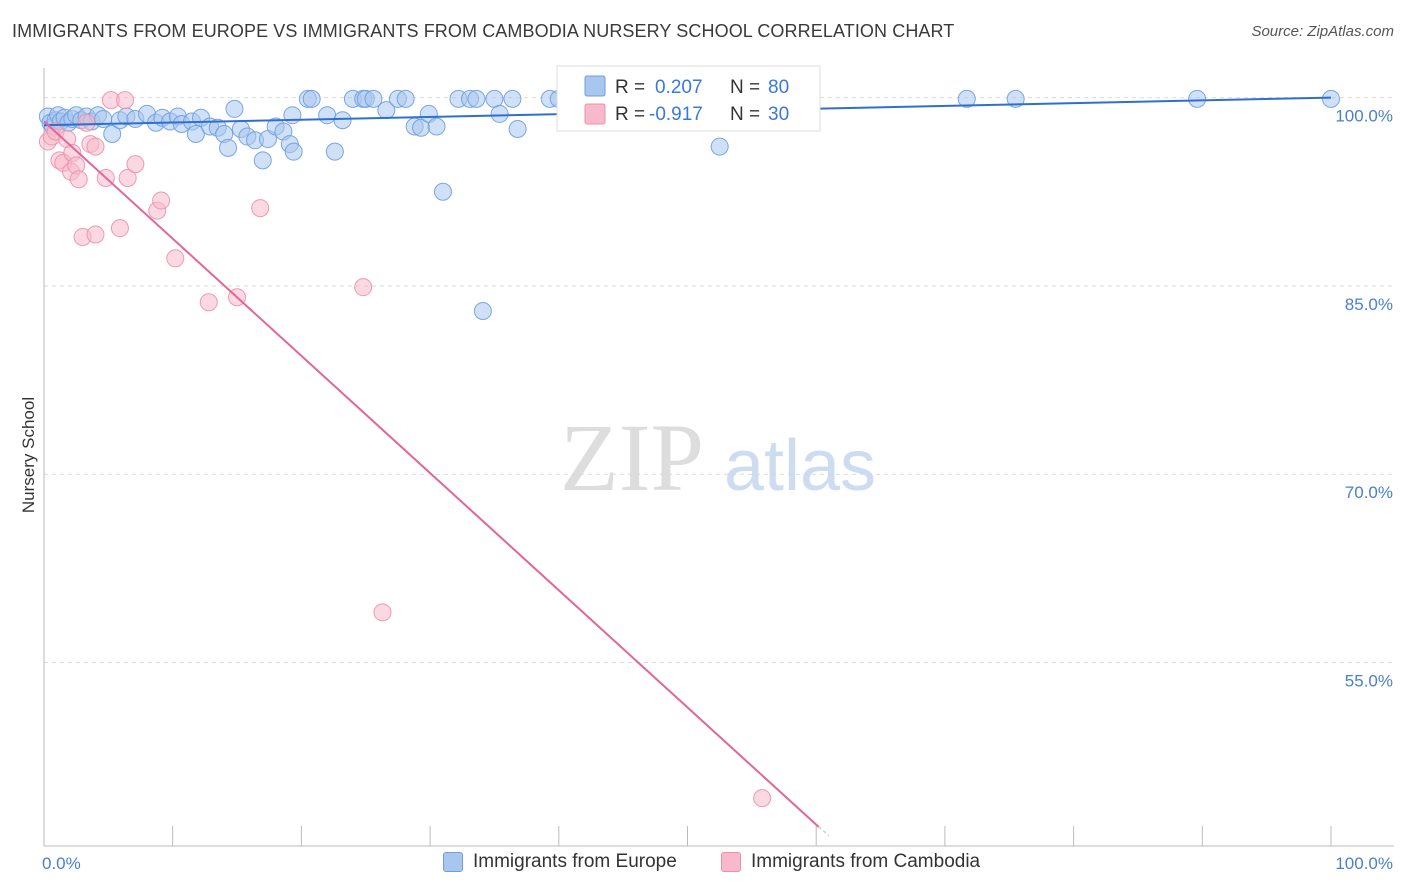 Image resolution: width=1406 pixels, height=892 pixels. What do you see at coordinates (676, 114) in the screenshot?
I see `legend-r-value-cambodia: -0.917` at bounding box center [676, 114].